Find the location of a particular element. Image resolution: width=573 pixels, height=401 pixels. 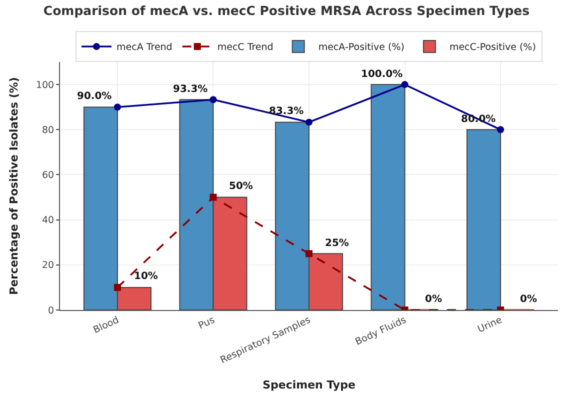

y-tick-label: 100 is located at coordinates (45, 85).